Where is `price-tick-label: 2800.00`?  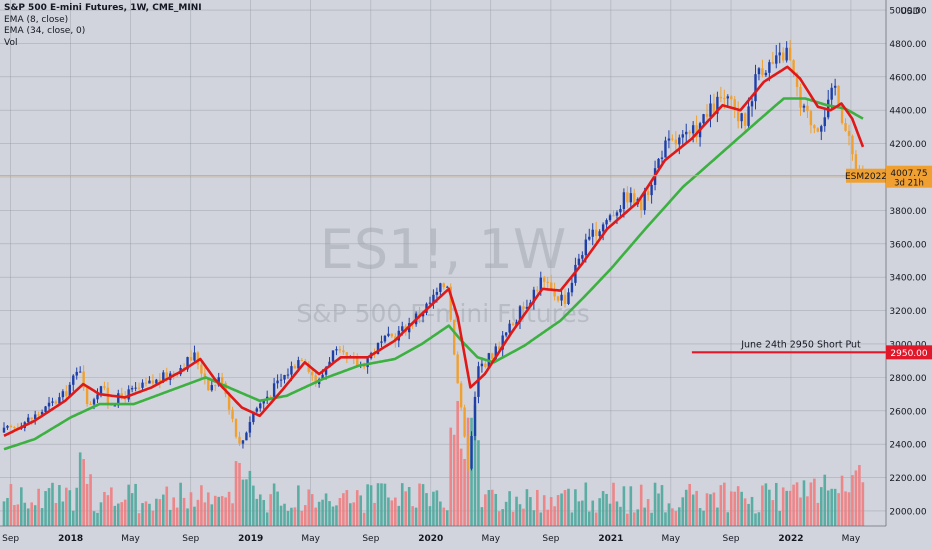 price-tick-label: 2800.00 is located at coordinates (907, 379).